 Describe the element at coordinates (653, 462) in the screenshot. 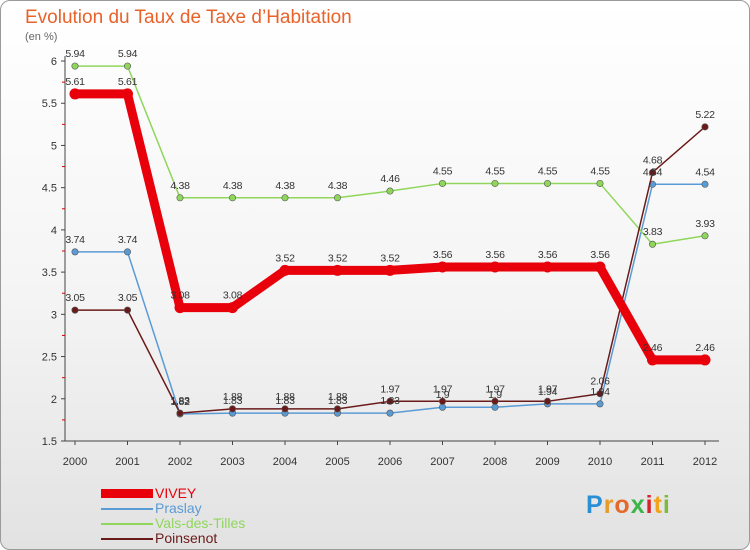

I see `x-tick-label: 2011` at that location.